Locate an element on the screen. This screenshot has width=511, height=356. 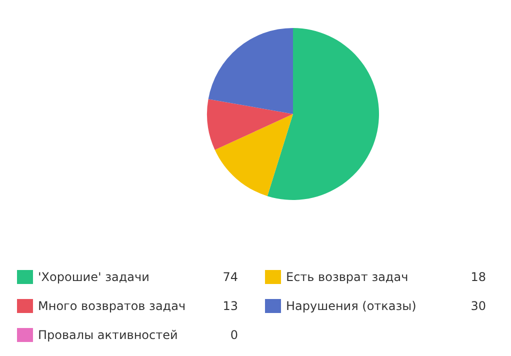
legend-label: 'Хорошие' задачи is located at coordinates (94, 277).